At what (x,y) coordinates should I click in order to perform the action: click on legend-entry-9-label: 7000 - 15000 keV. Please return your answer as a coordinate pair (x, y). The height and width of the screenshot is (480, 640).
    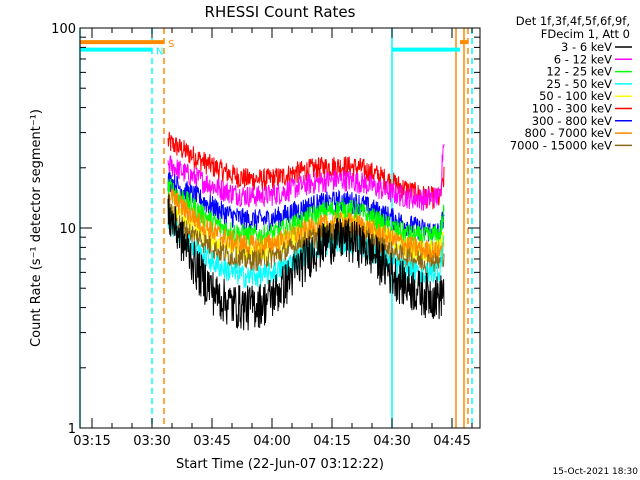
    Looking at the image, I should click on (561, 145).